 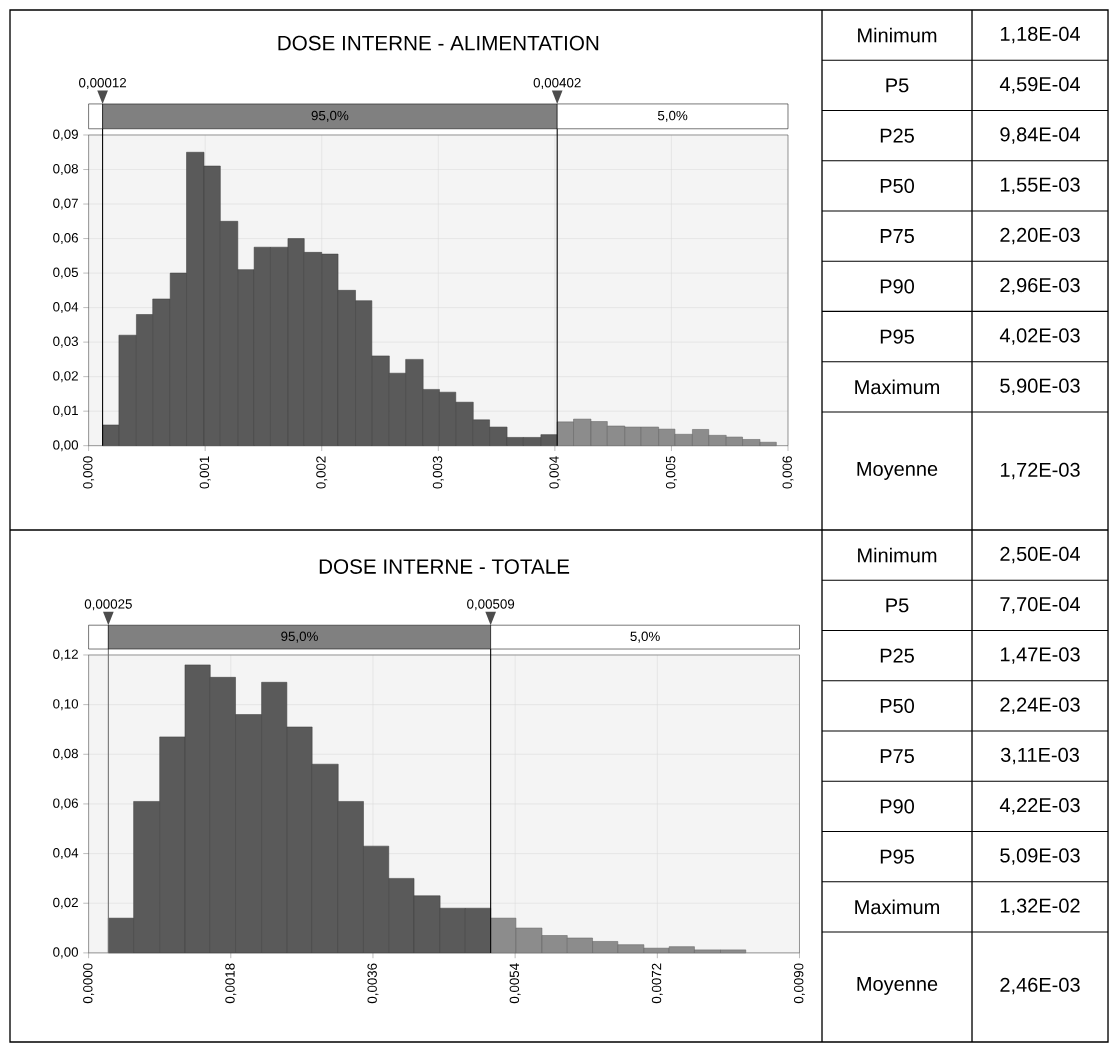 What do you see at coordinates (65, 411) in the screenshot?
I see `y-tick-label: 0,01` at bounding box center [65, 411].